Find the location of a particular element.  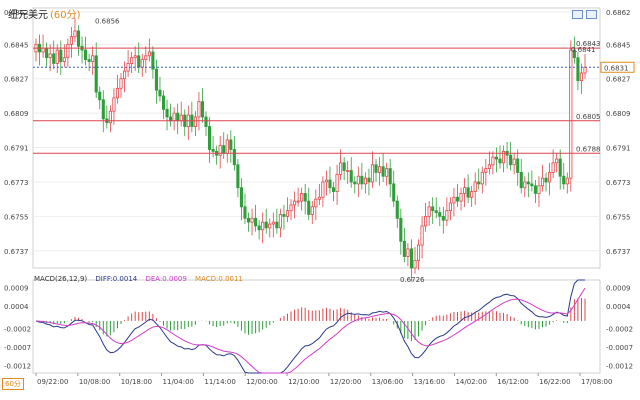

macd-params: MACD(26,12,9) is located at coordinates (61, 279).